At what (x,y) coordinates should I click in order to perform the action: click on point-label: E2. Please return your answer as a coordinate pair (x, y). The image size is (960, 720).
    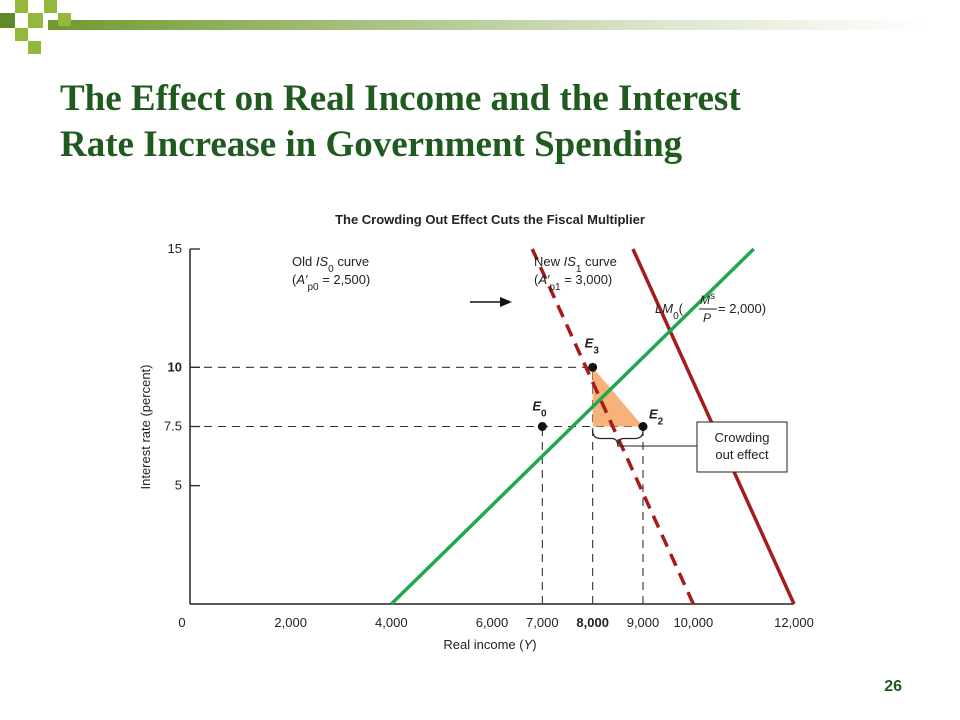
    Looking at the image, I should click on (656, 417).